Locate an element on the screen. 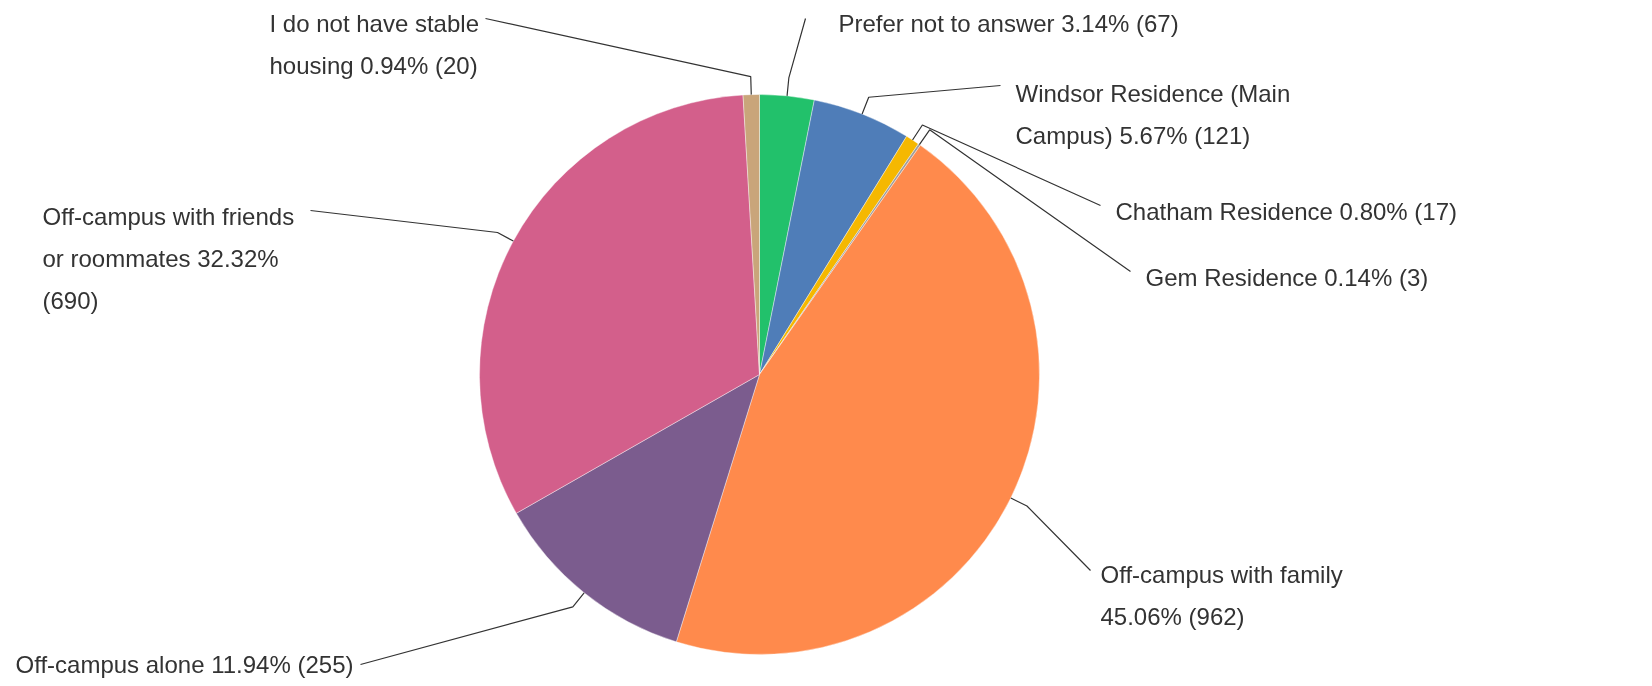 This screenshot has width=1652, height=686. slice-label: Gem Residence 0.14% (3) is located at coordinates (1287, 277).